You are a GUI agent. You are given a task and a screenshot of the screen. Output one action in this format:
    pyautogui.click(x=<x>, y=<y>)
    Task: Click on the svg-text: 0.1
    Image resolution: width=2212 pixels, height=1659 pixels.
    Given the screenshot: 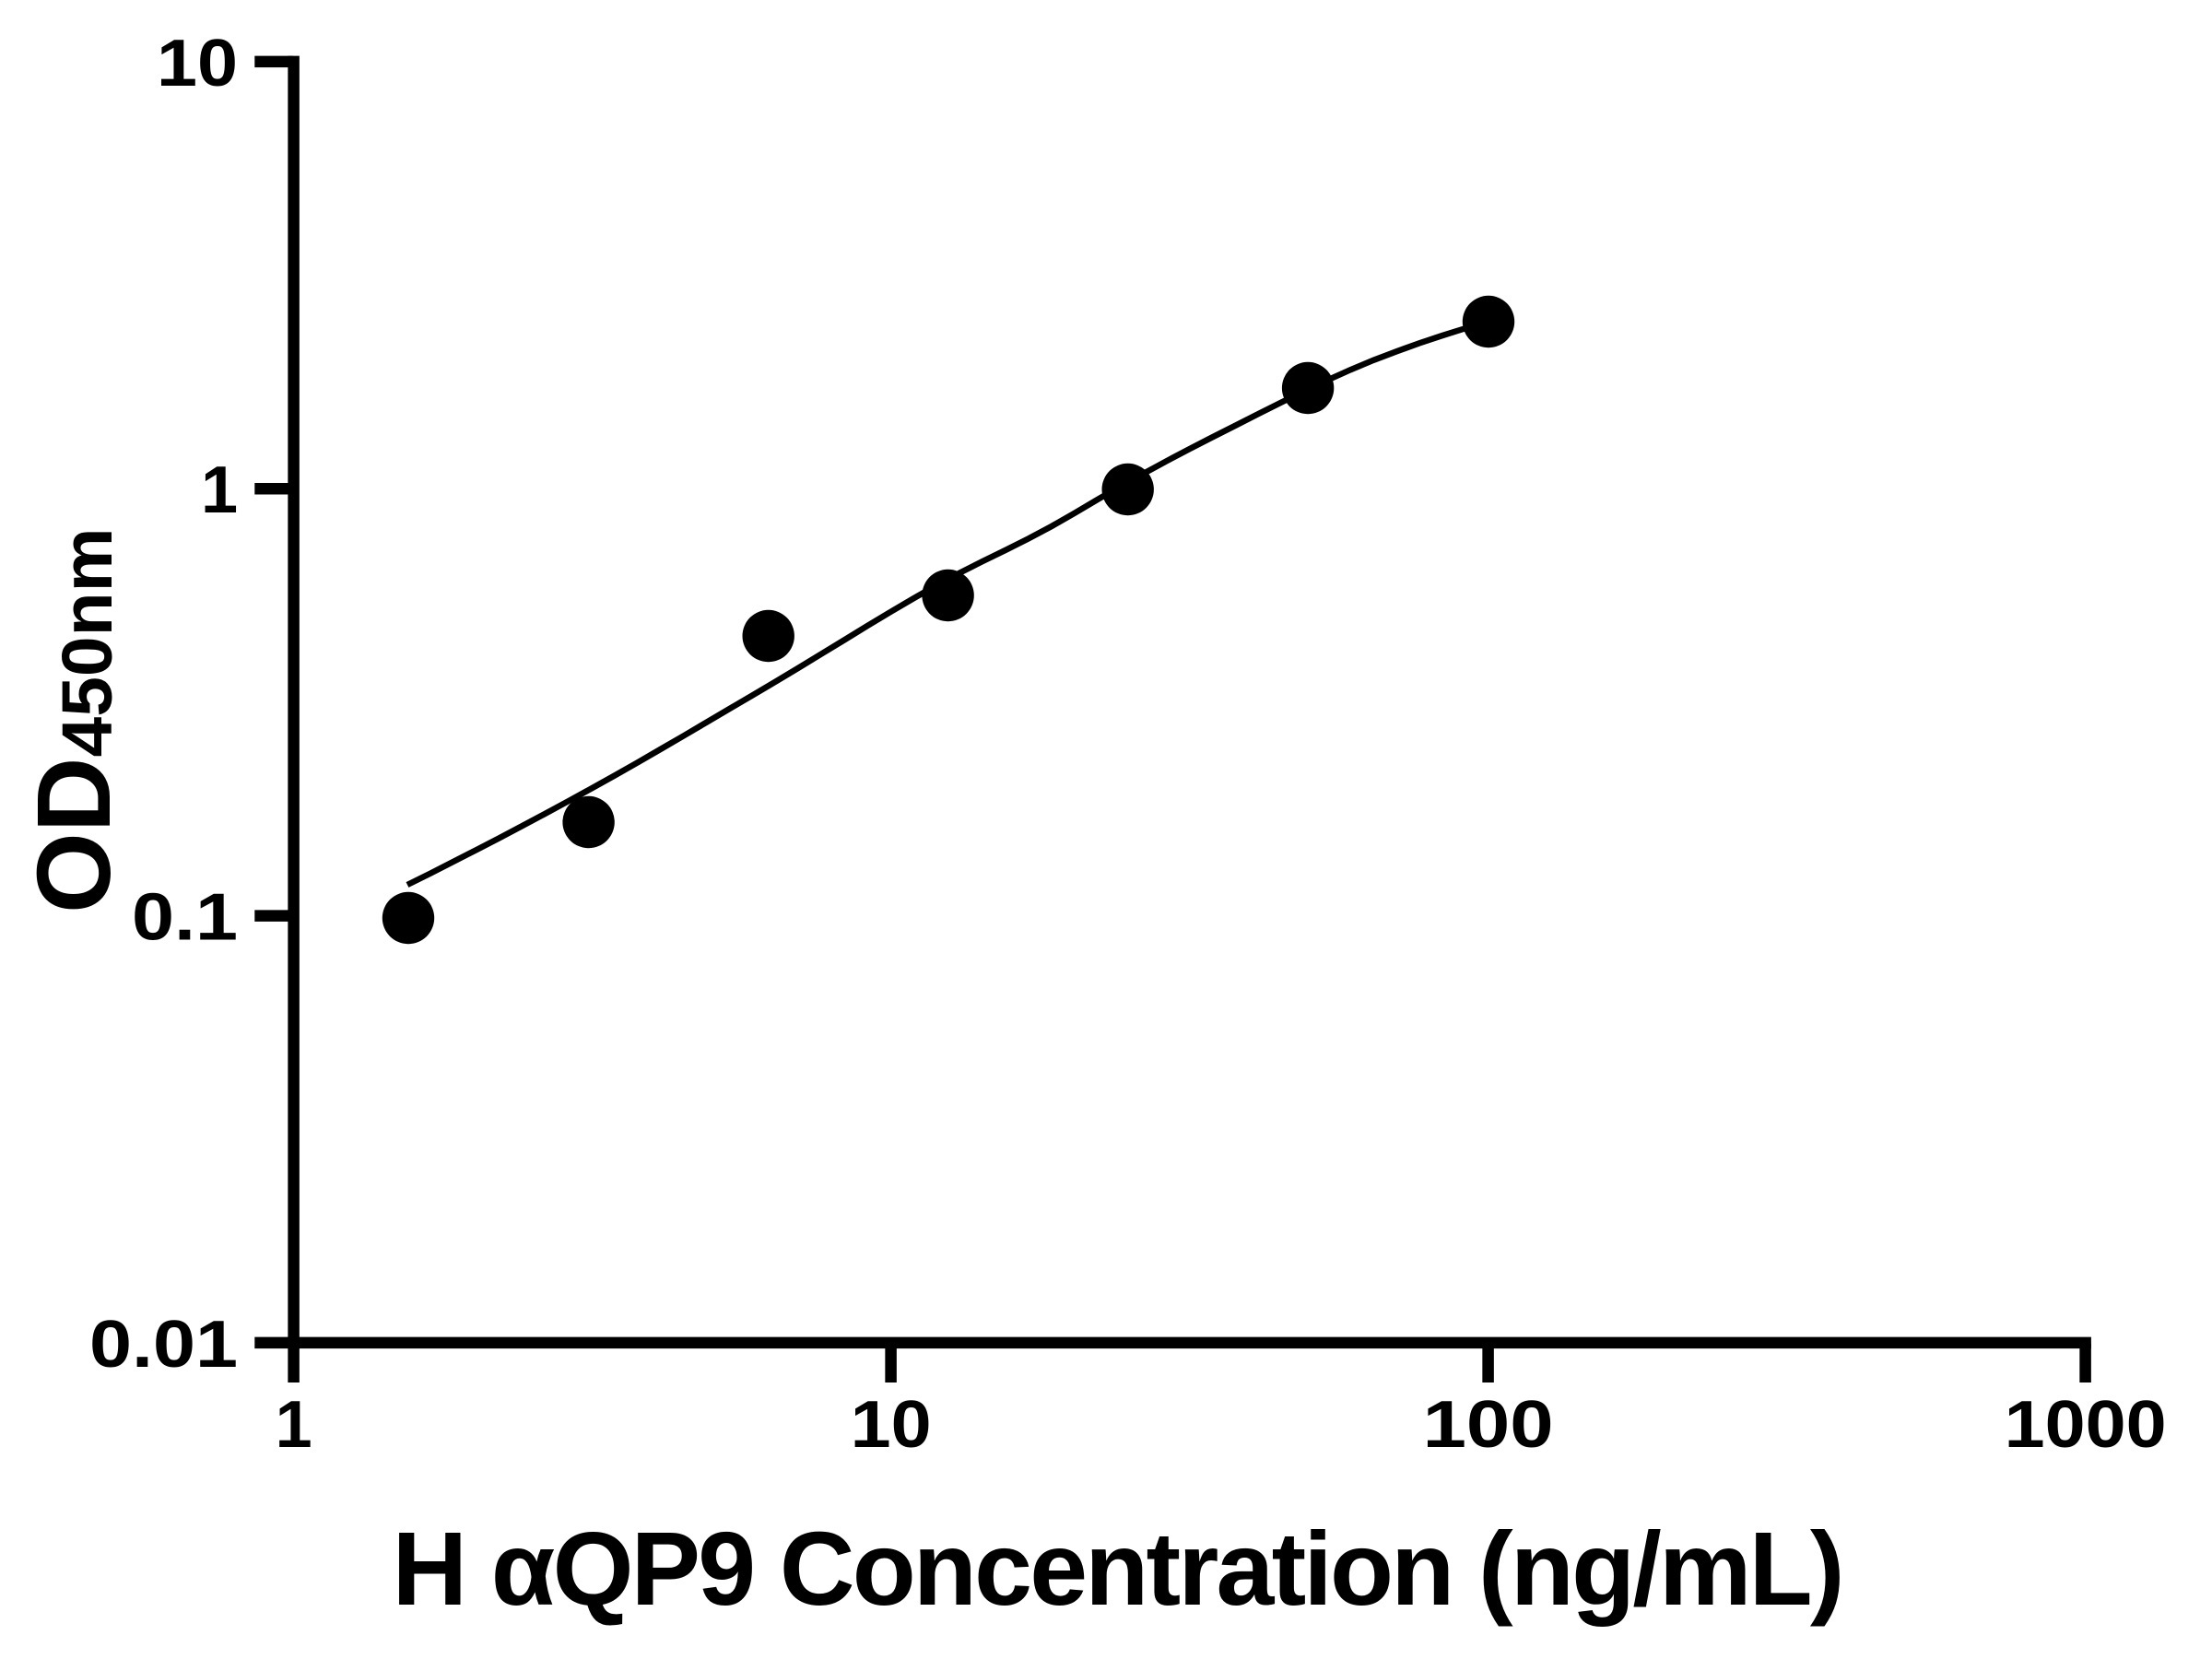 What is the action you would take?
    pyautogui.click(x=185, y=918)
    